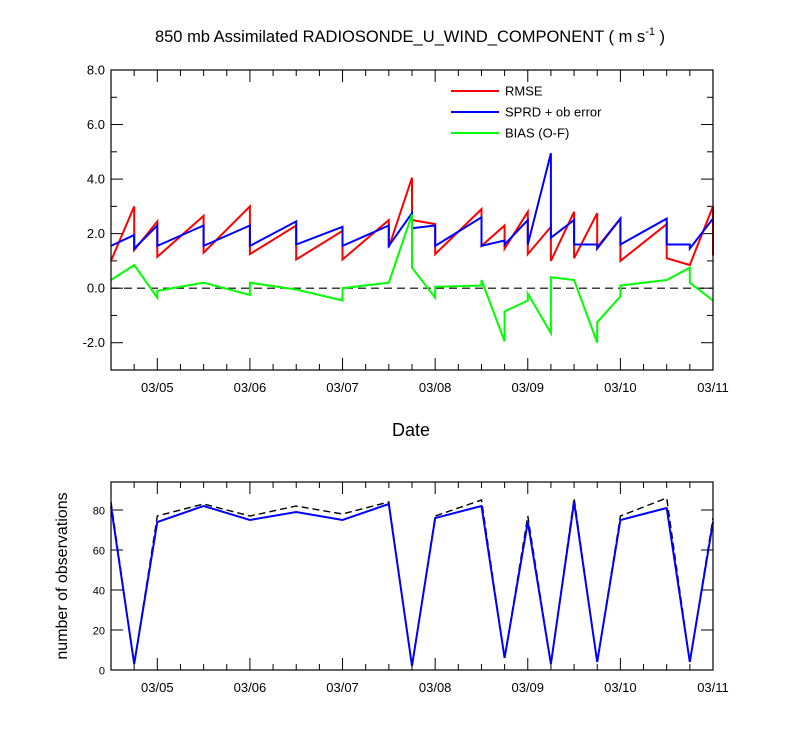 This screenshot has width=800, height=750. What do you see at coordinates (94, 342) in the screenshot?
I see `top-y-tick-label: -2.0` at bounding box center [94, 342].